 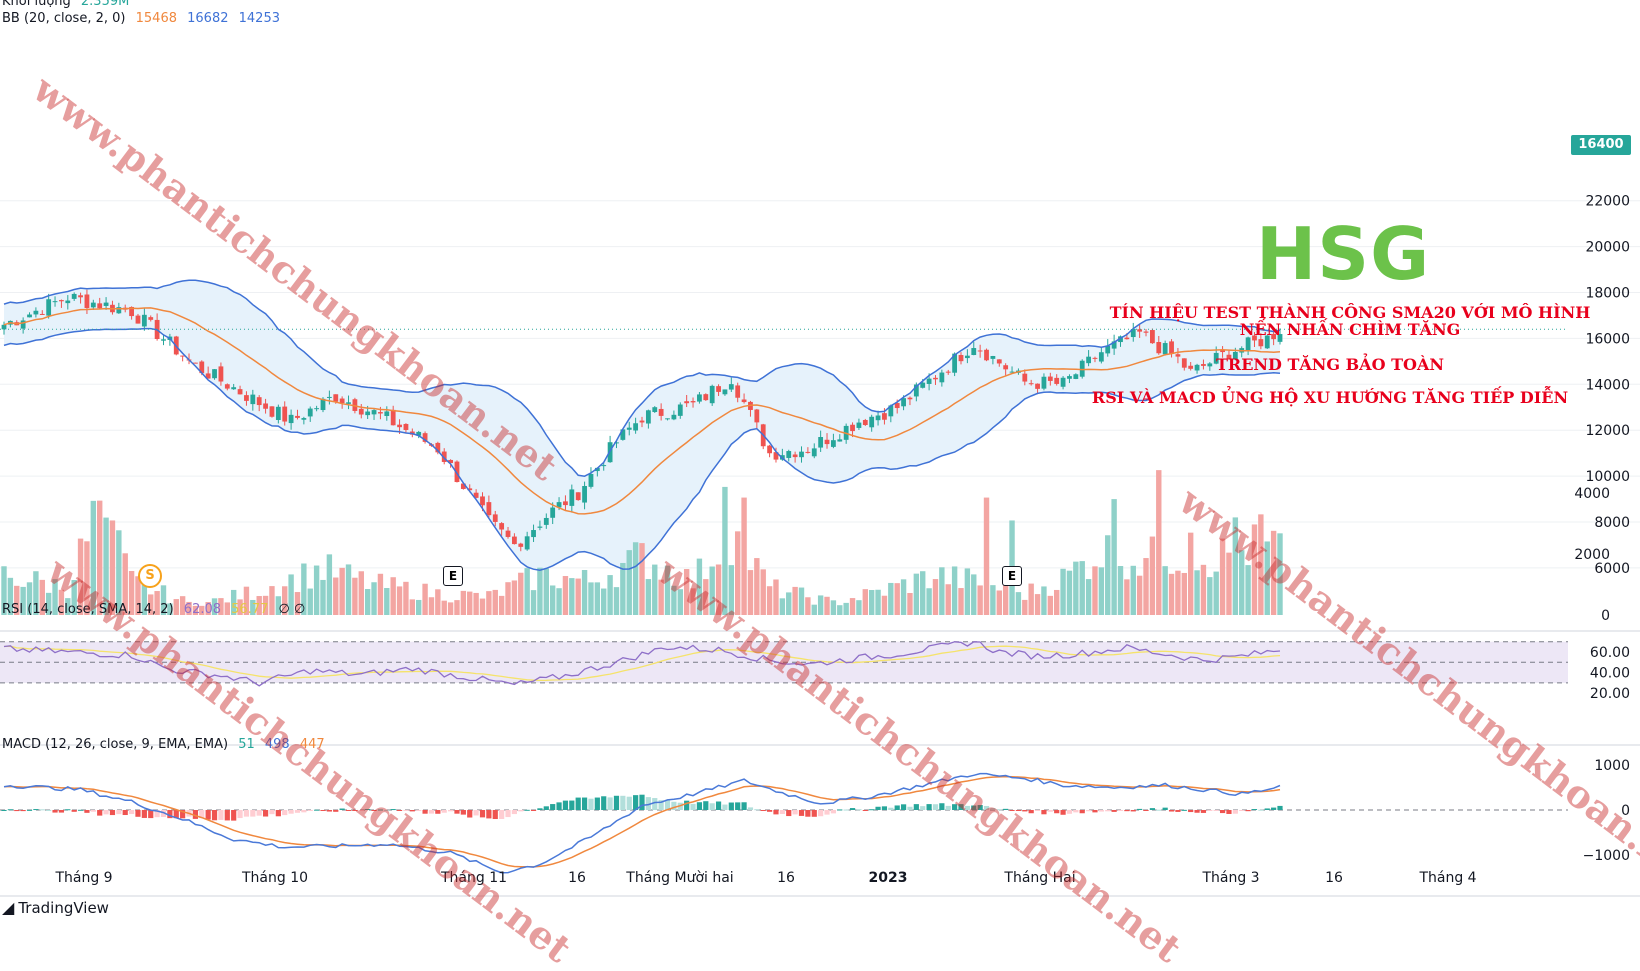 I want to click on time-tick-label: Tháng 3, so click(x=1230, y=878).